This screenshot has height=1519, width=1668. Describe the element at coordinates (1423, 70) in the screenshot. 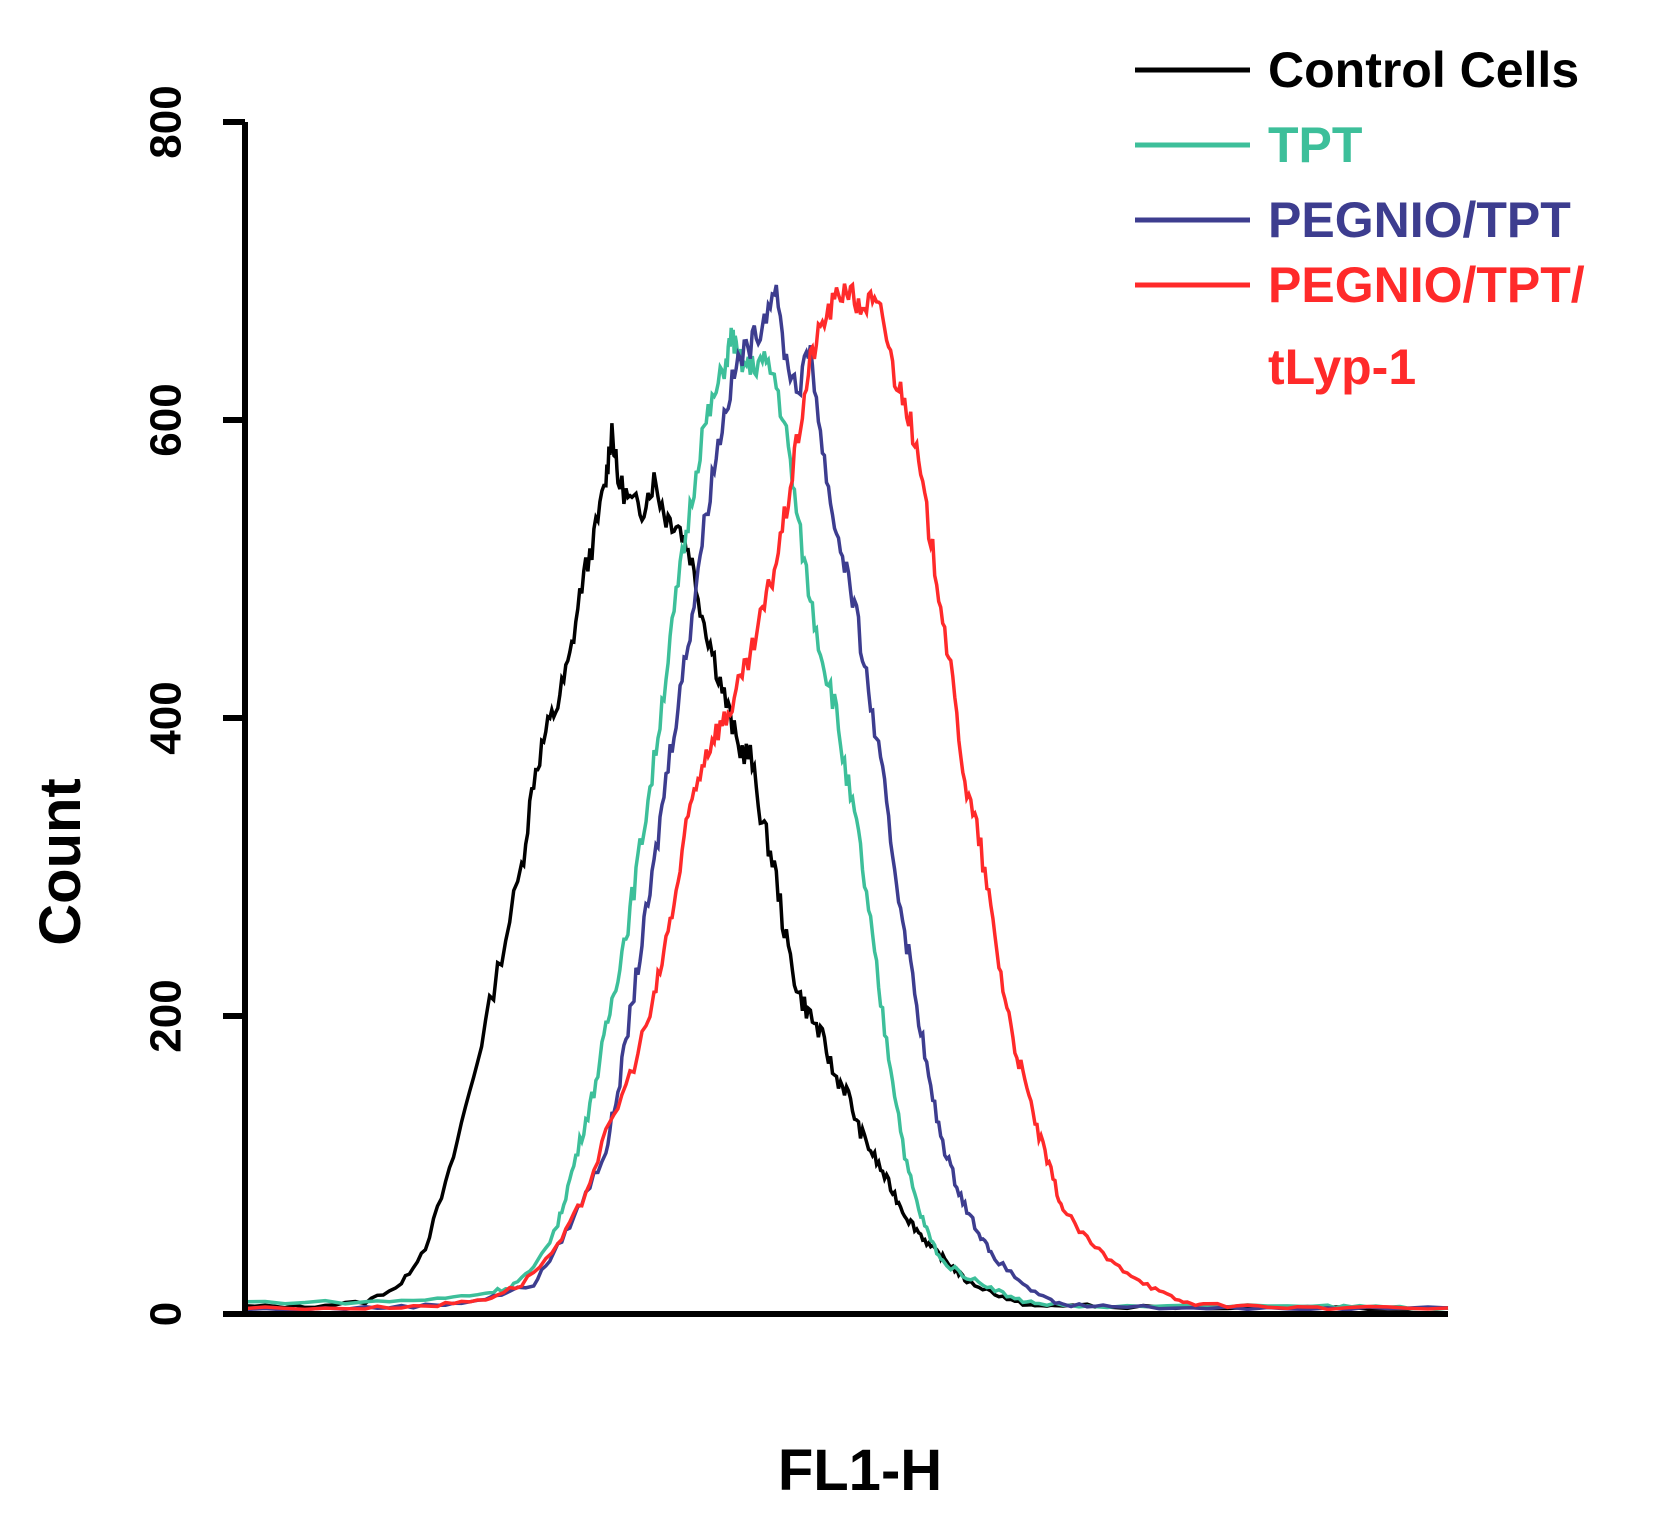

I see `legend-label-control-cells: Control Cells` at that location.